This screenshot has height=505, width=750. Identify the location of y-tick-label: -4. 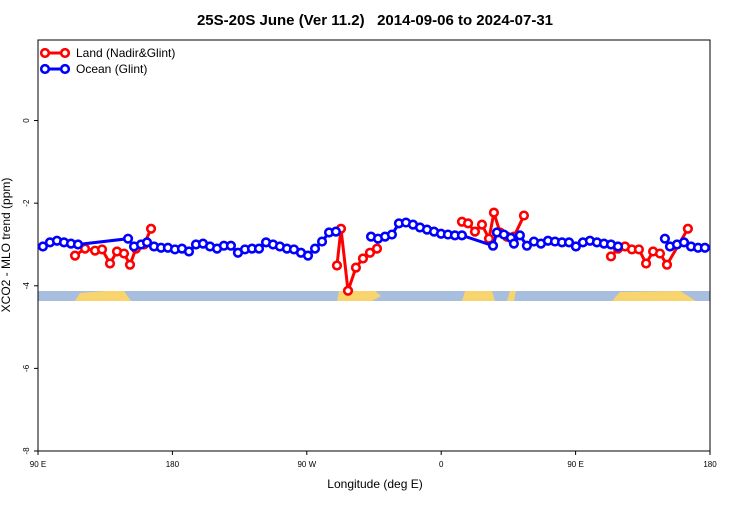
(26, 286).